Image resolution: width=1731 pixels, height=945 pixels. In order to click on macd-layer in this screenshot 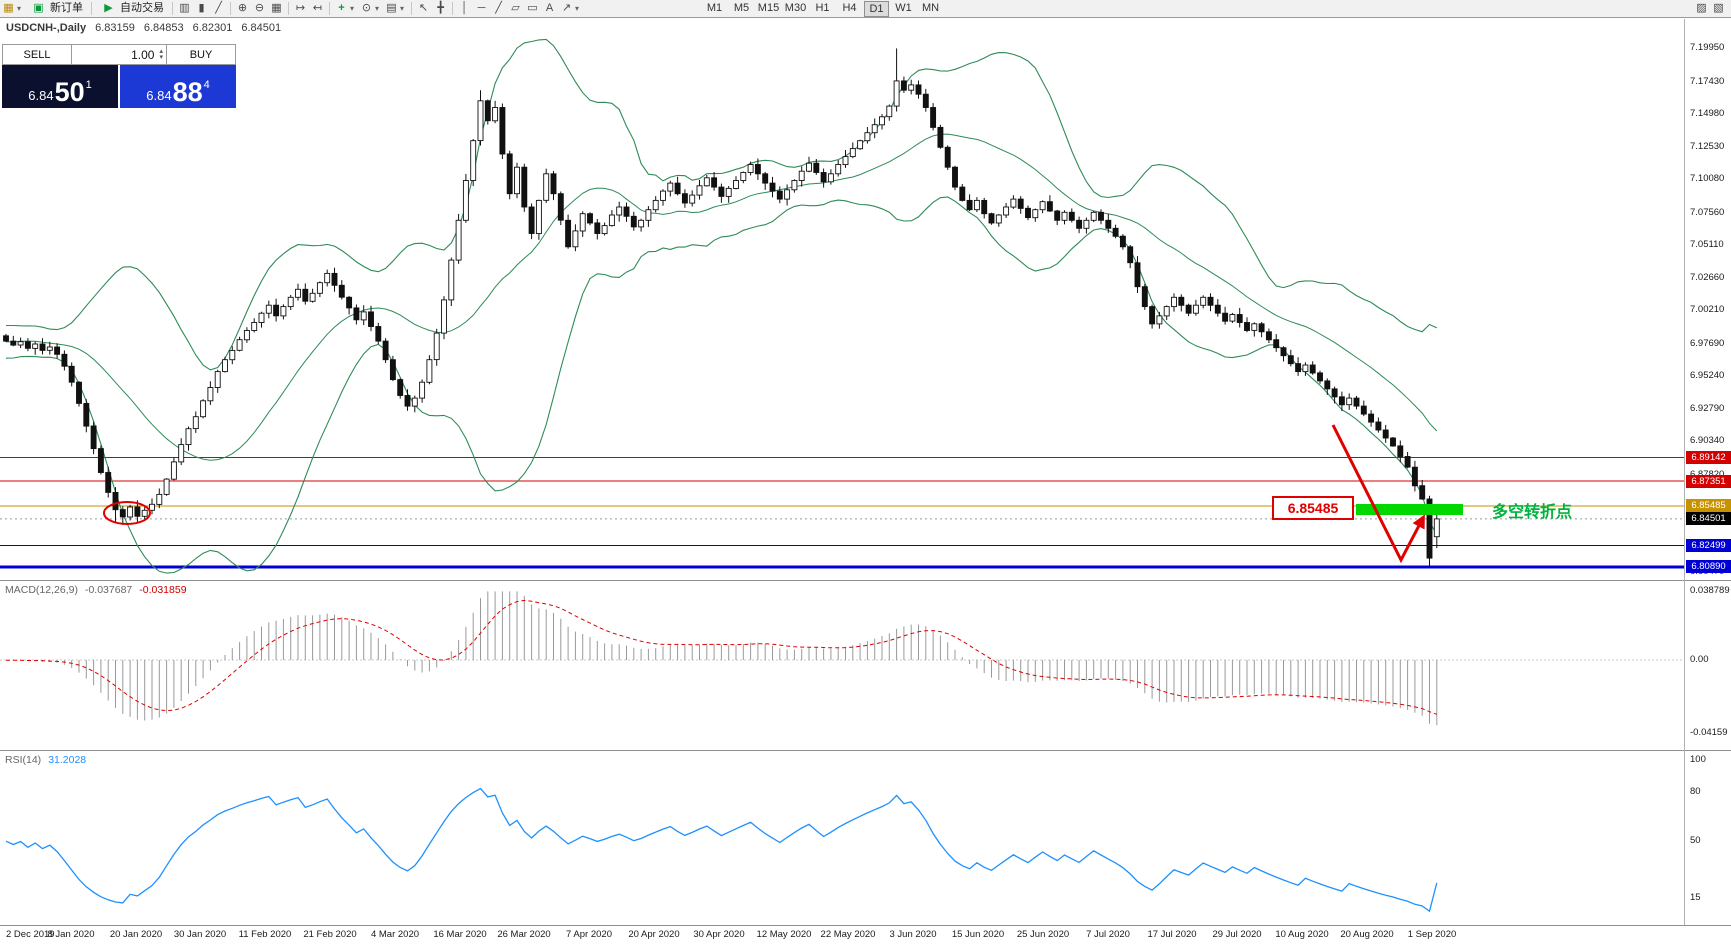, I will do `click(721, 658)`.